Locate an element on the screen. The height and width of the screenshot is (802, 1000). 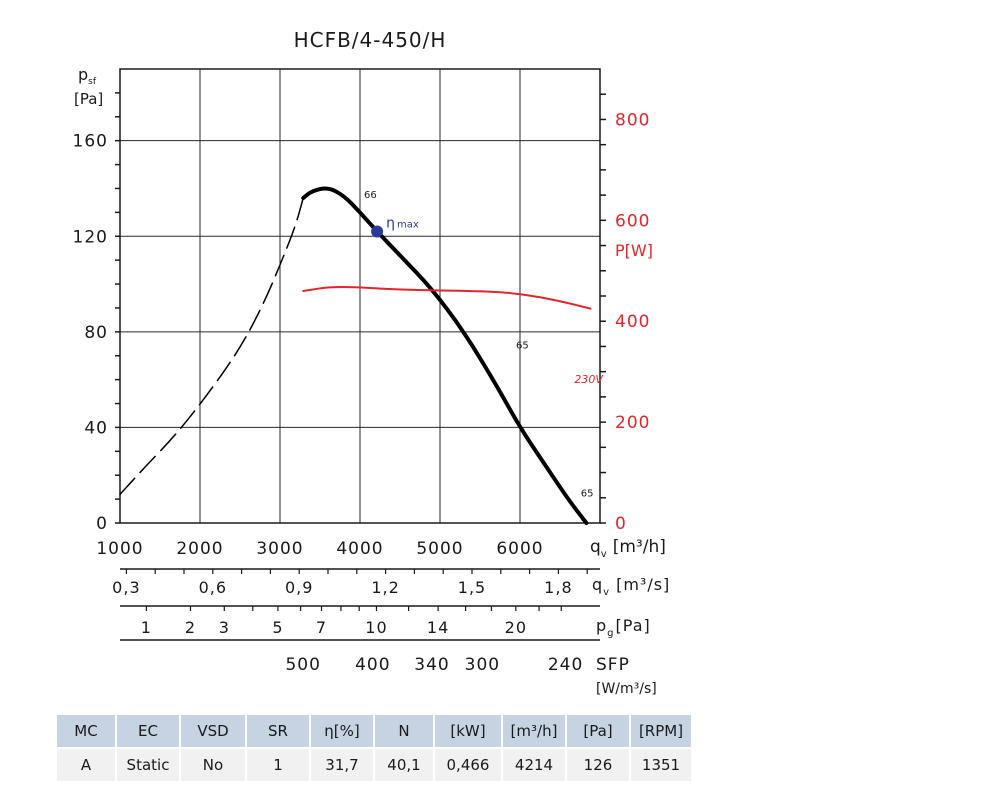
y-right-label: P[W] is located at coordinates (634, 250).